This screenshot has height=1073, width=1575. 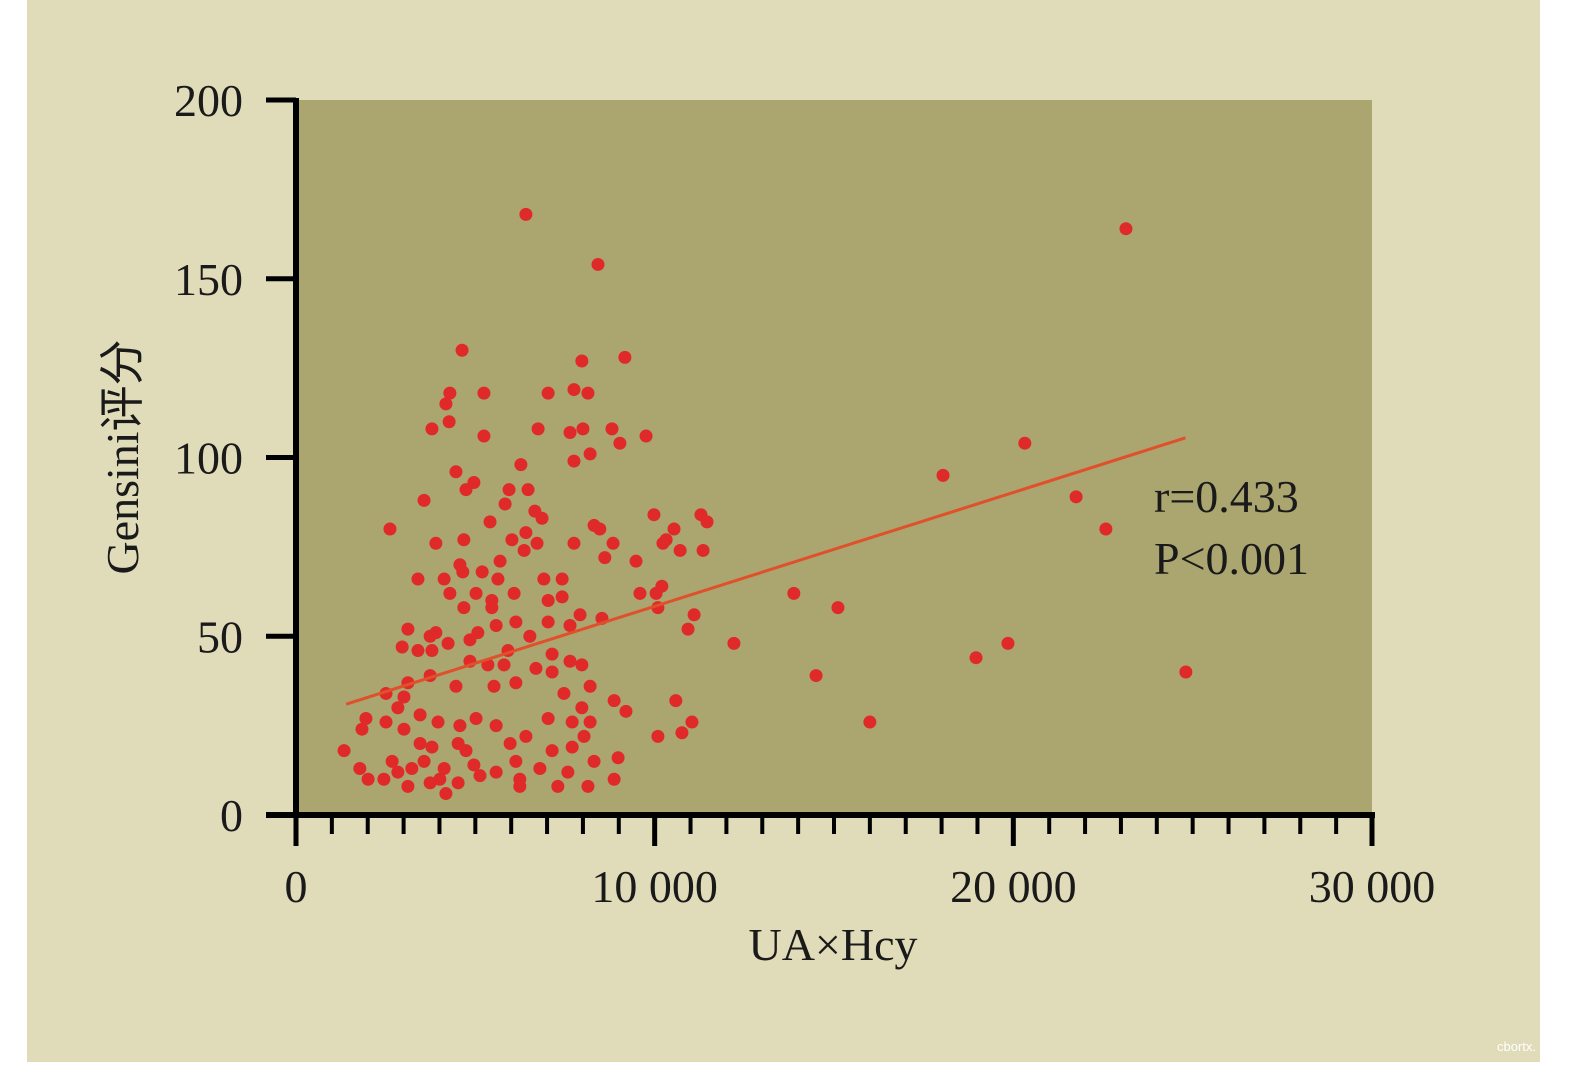 What do you see at coordinates (122, 456) in the screenshot?
I see `y-axis-label: Gensini评分` at bounding box center [122, 456].